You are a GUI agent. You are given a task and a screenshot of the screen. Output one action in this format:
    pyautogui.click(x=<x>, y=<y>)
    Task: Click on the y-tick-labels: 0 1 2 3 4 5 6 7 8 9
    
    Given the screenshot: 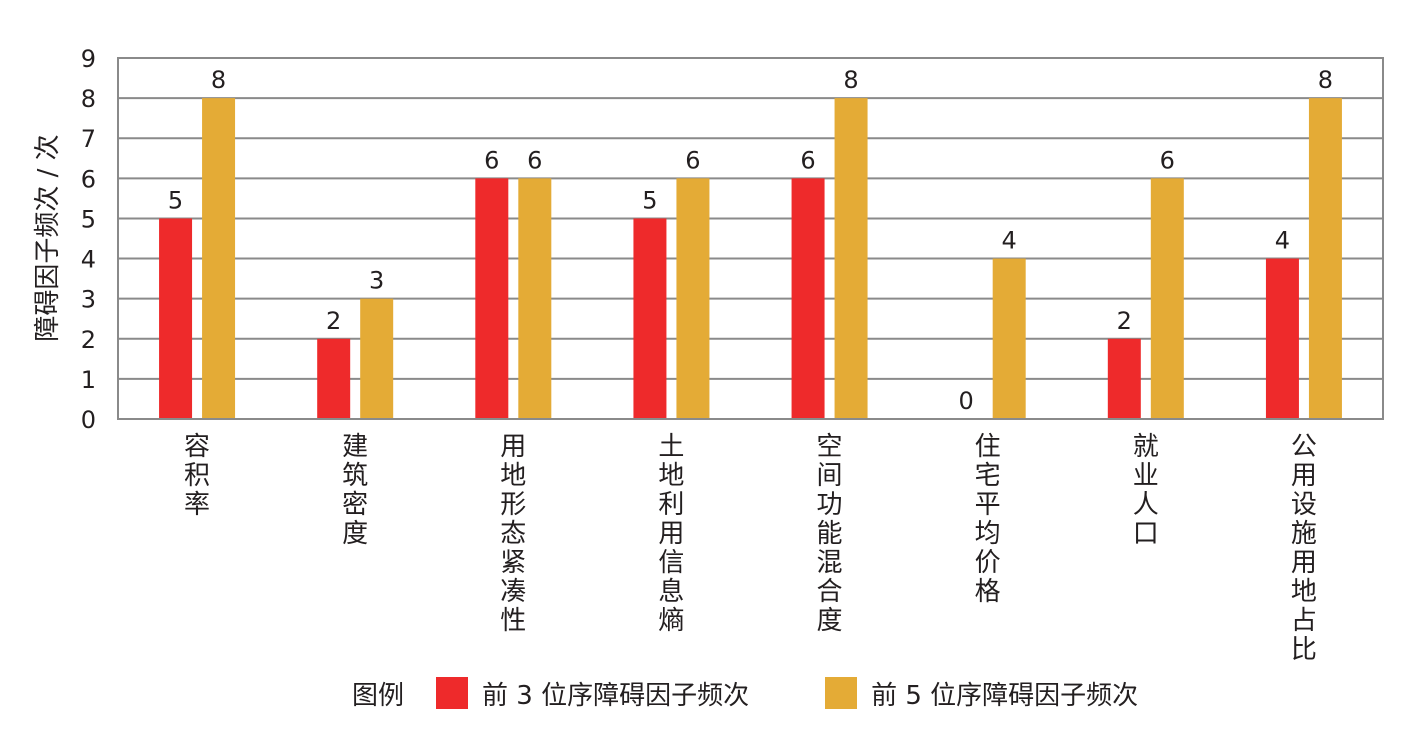 What is the action you would take?
    pyautogui.click(x=88, y=239)
    